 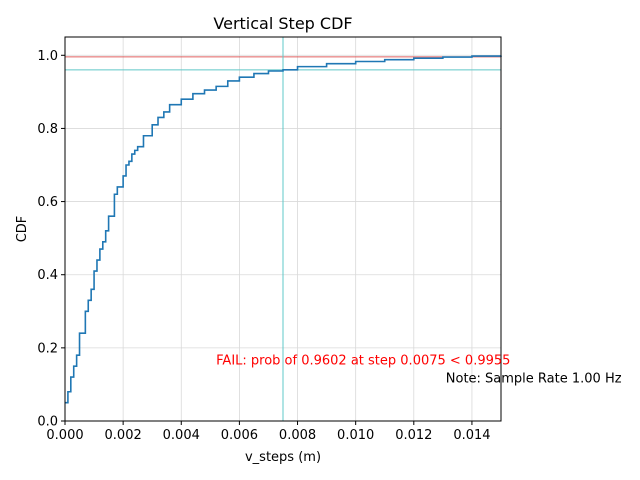 What do you see at coordinates (47, 56) in the screenshot?
I see `y-tick-label: 1.0` at bounding box center [47, 56].